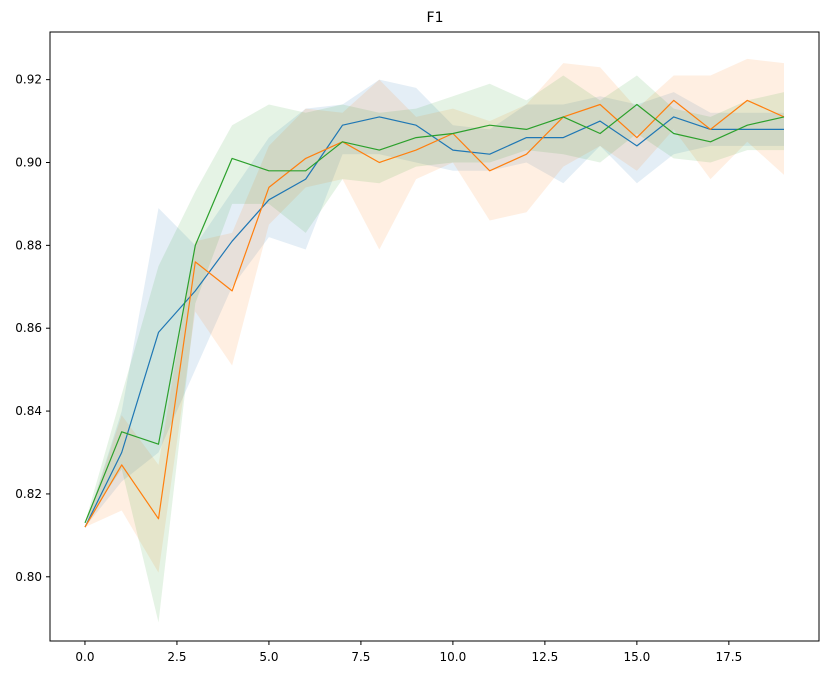 The image size is (830, 676). What do you see at coordinates (28, 411) in the screenshot?
I see `y-tick-label: 0.84` at bounding box center [28, 411].